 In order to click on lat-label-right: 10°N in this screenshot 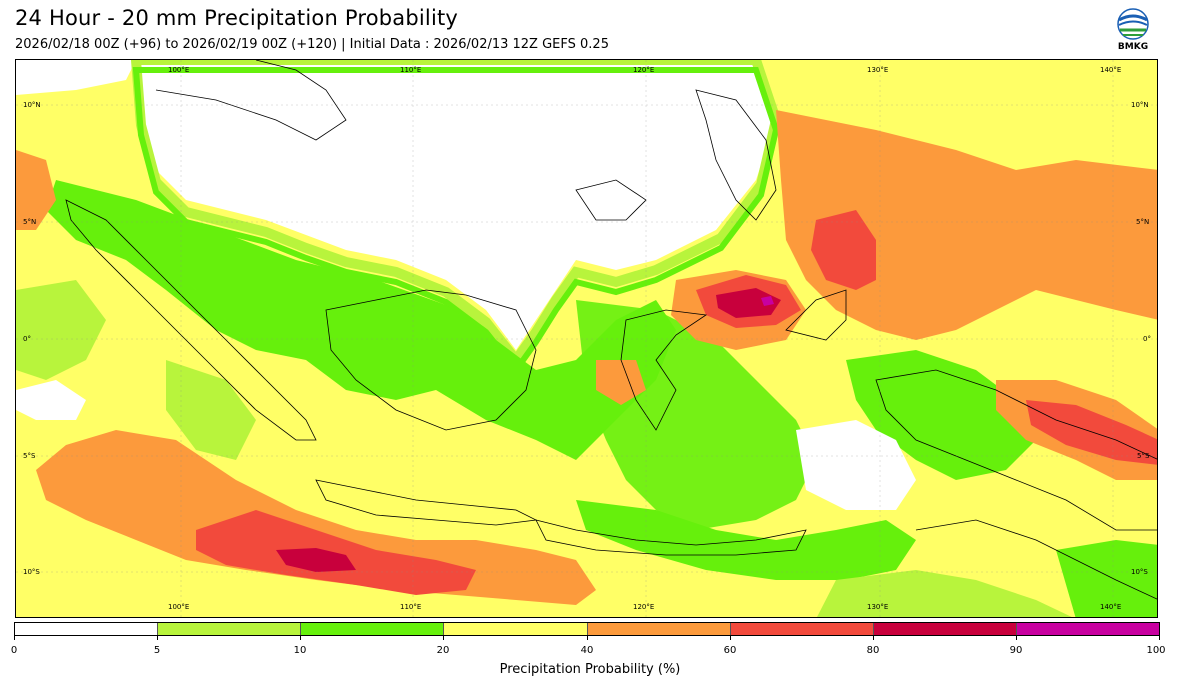, I will do `click(1140, 105)`.